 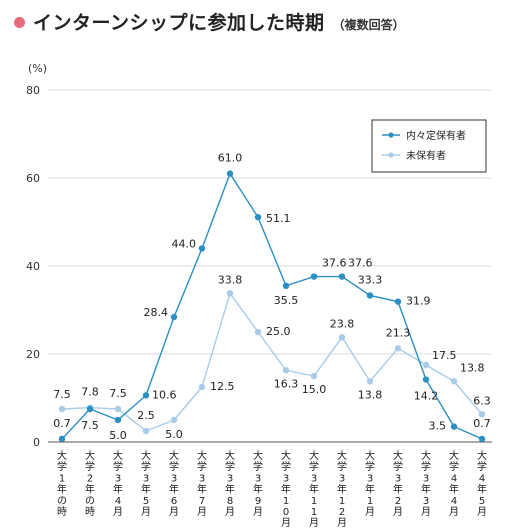 I want to click on data-label-naiteisha: 35.5, so click(x=286, y=300).